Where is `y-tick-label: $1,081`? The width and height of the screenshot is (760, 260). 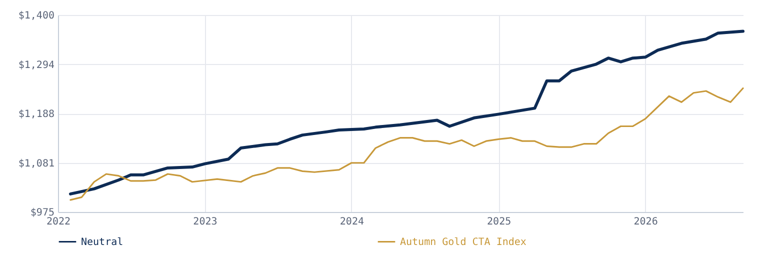 y-tick-label: $1,081 is located at coordinates (36, 164).